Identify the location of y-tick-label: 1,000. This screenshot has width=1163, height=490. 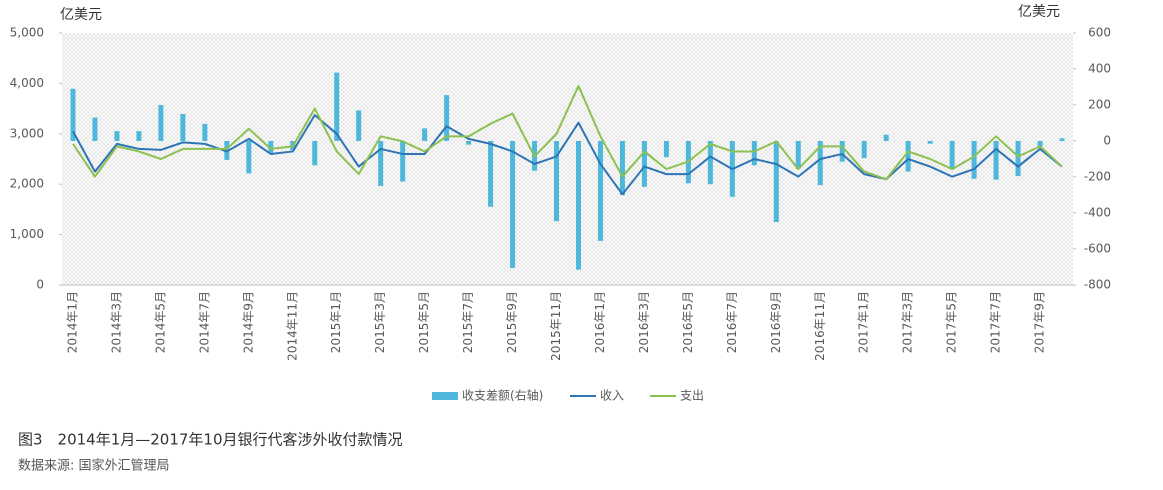
(27, 234).